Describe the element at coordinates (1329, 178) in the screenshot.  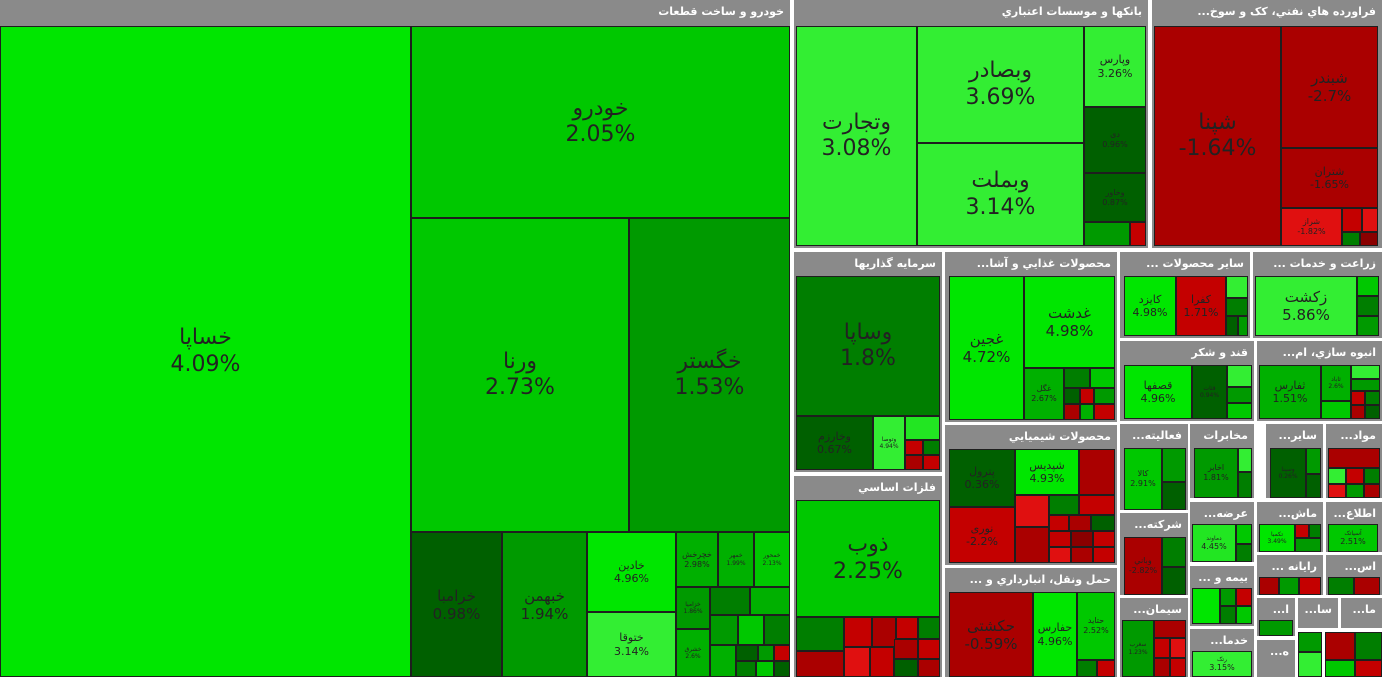
I see `tile-shtran: شتران -1.65%` at that location.